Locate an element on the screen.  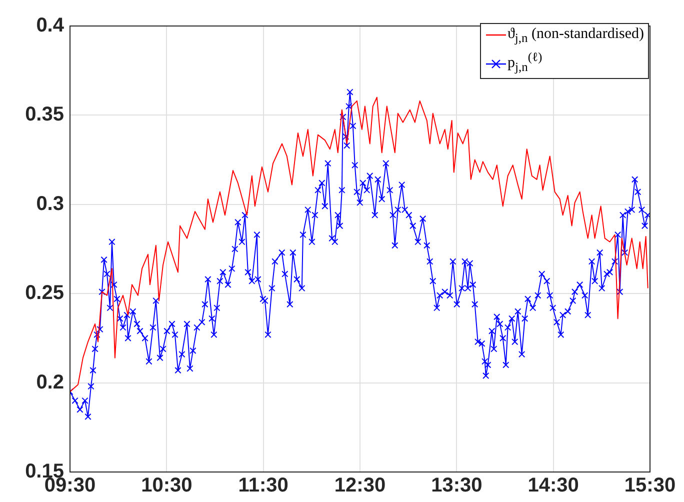
y-tick-label: 0.25 is located at coordinates (44, 293).